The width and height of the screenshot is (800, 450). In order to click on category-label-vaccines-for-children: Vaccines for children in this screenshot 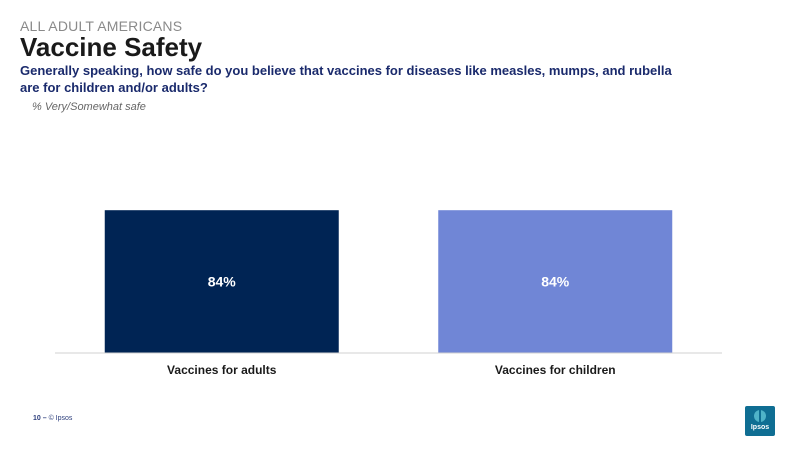, I will do `click(555, 370)`.